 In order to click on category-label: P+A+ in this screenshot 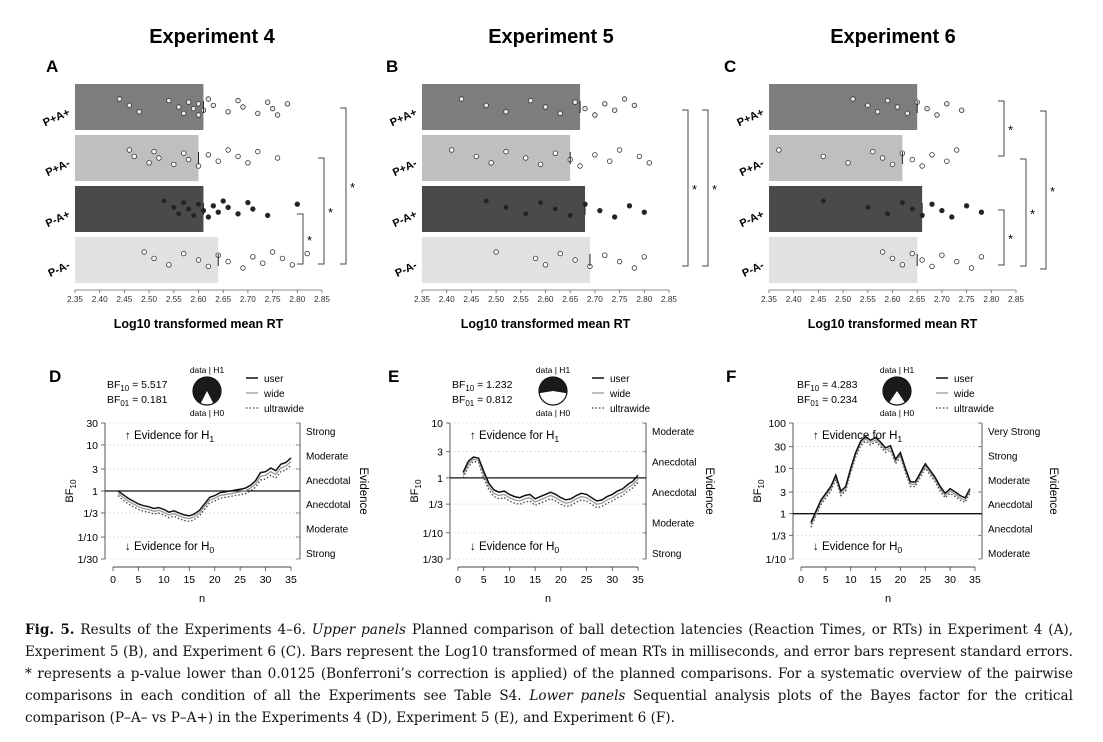, I will do `click(750, 117)`.